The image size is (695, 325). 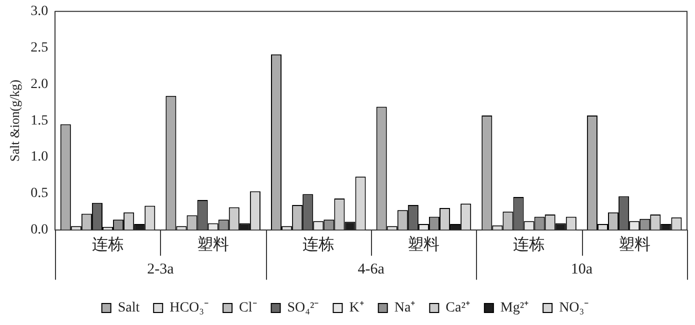 I want to click on y-axis-title: Salt &ion(g/kg), so click(x=14, y=121).